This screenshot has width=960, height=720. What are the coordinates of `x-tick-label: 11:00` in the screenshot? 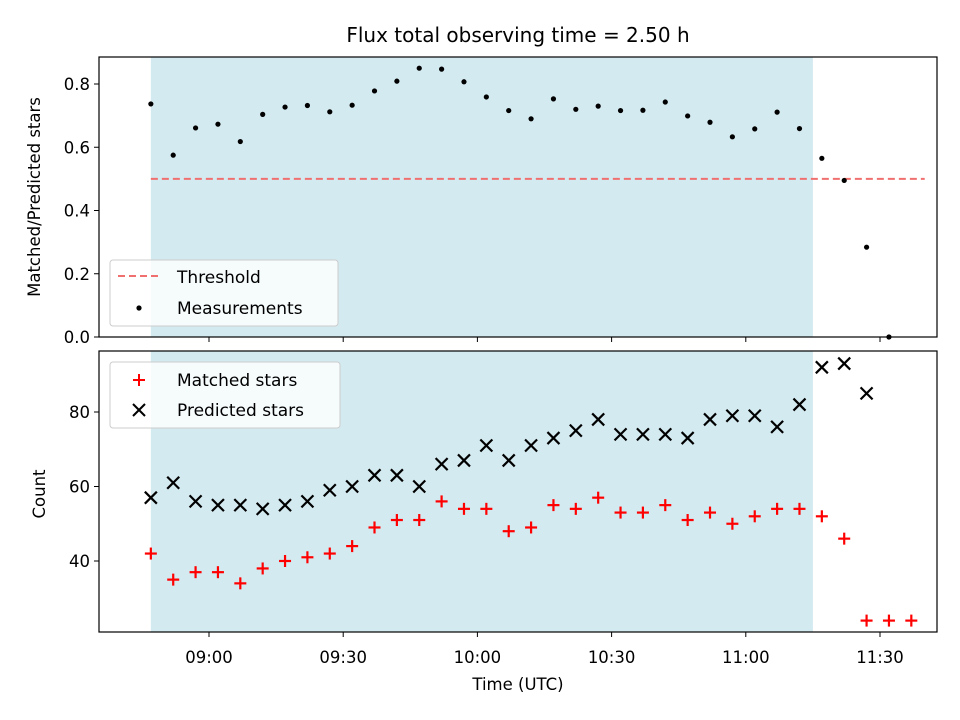 It's located at (746, 657).